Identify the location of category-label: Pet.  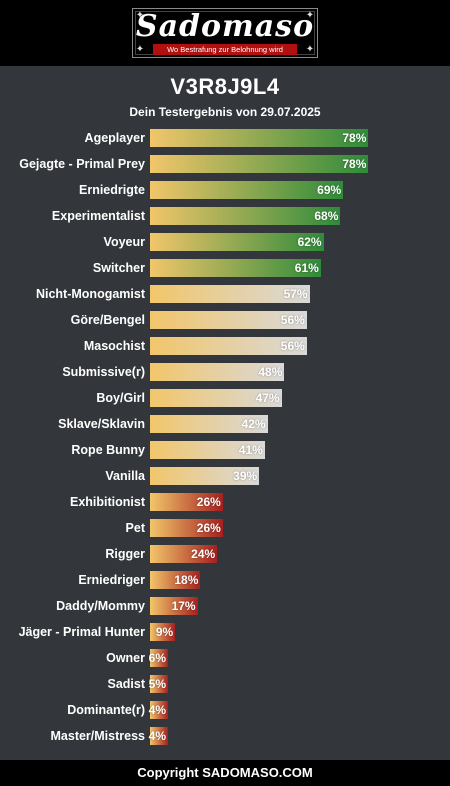
(135, 528).